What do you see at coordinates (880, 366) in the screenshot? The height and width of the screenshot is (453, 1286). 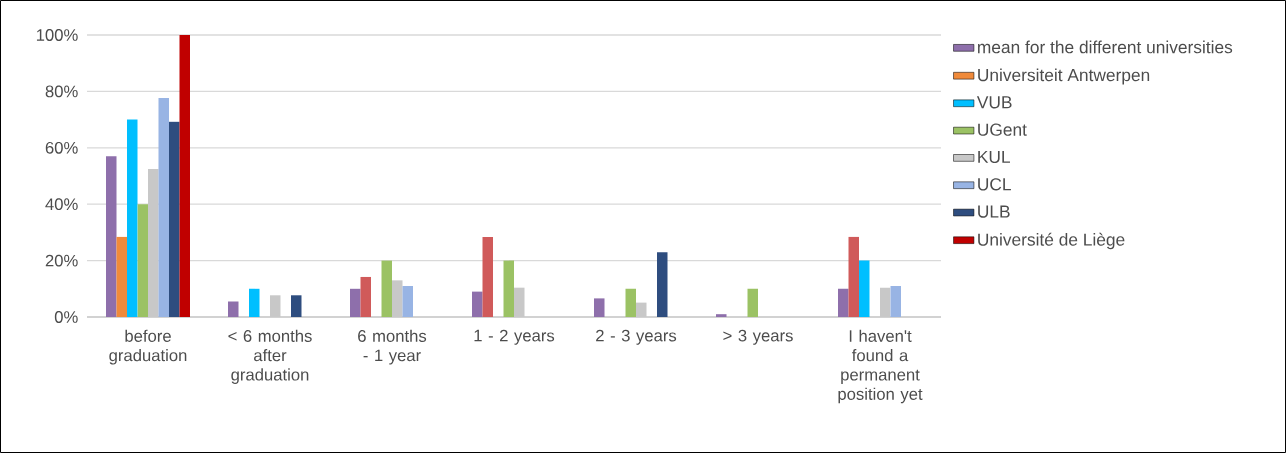 I see `x-tick-label: I haven't found a permanent position yet` at bounding box center [880, 366].